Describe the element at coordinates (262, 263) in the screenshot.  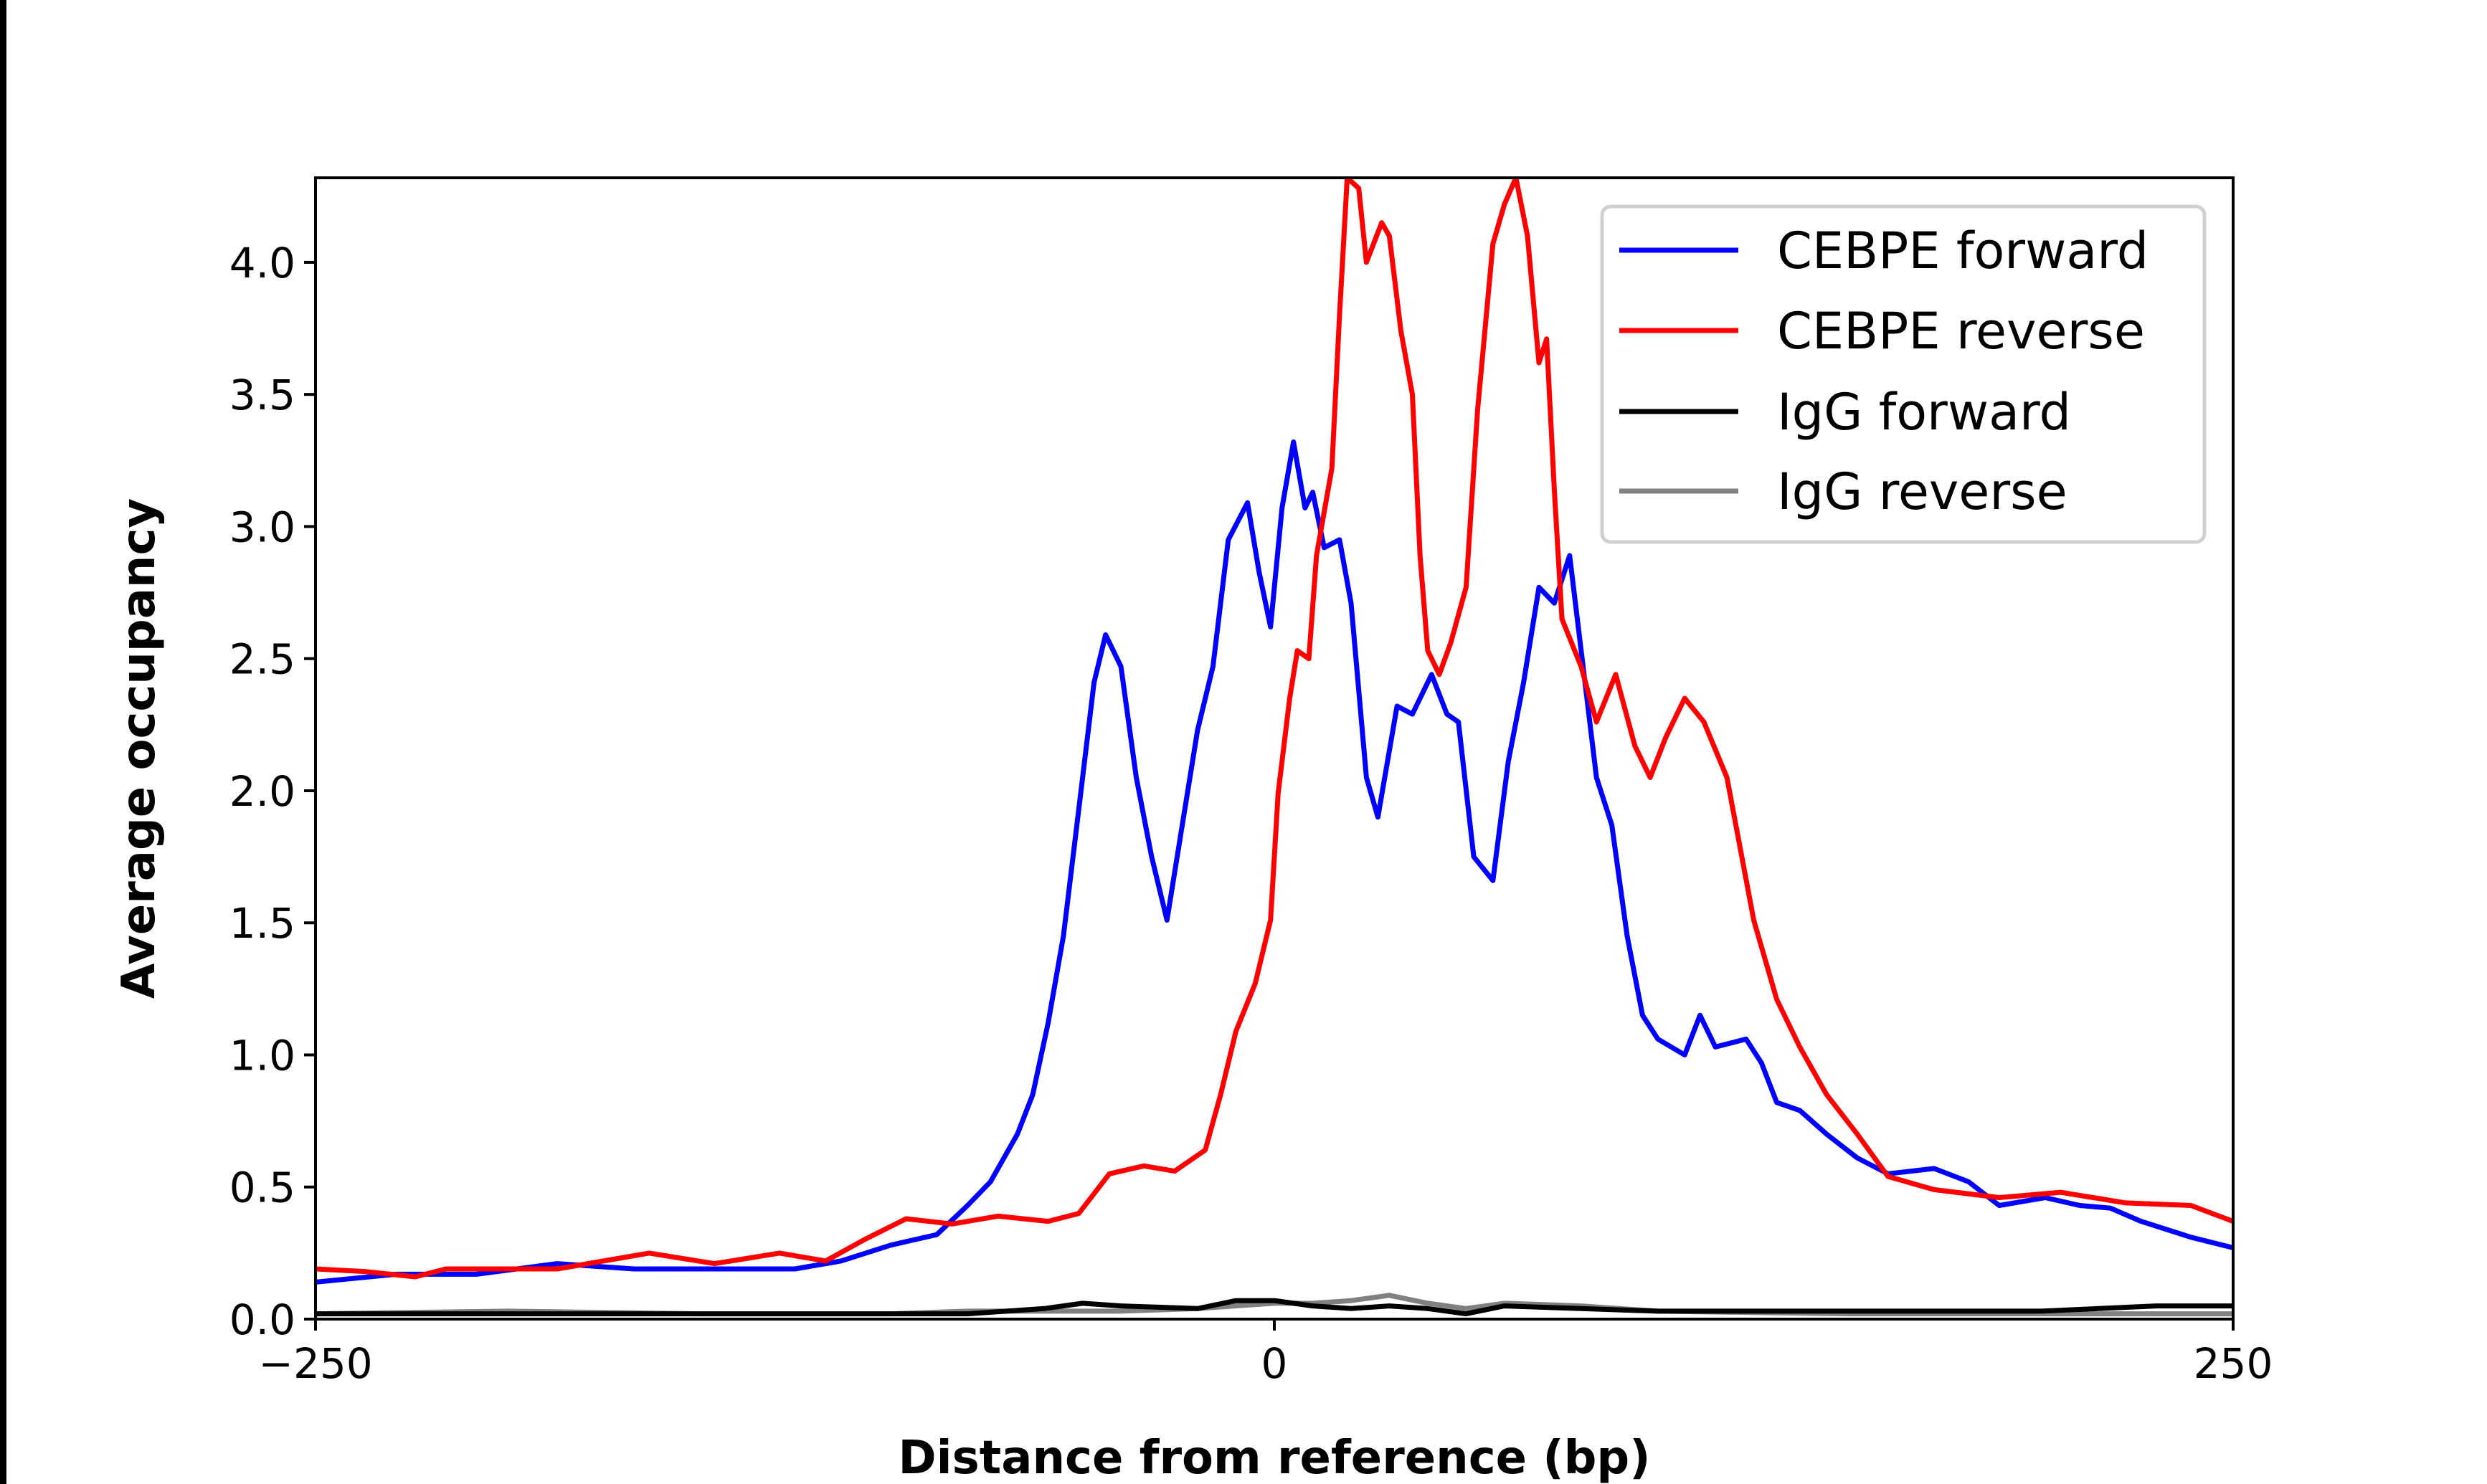
I see `y-tick-label: 4.0` at that location.